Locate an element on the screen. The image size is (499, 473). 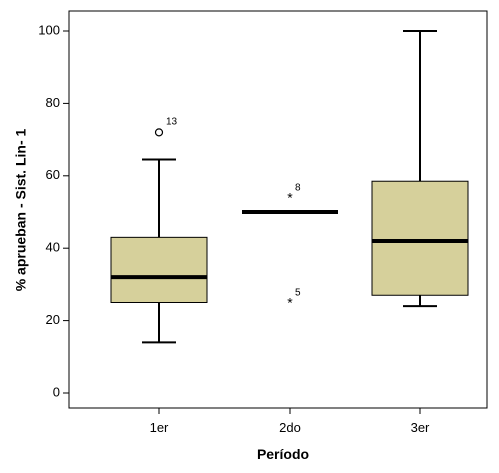
outlier-label: 8 is located at coordinates (298, 188).